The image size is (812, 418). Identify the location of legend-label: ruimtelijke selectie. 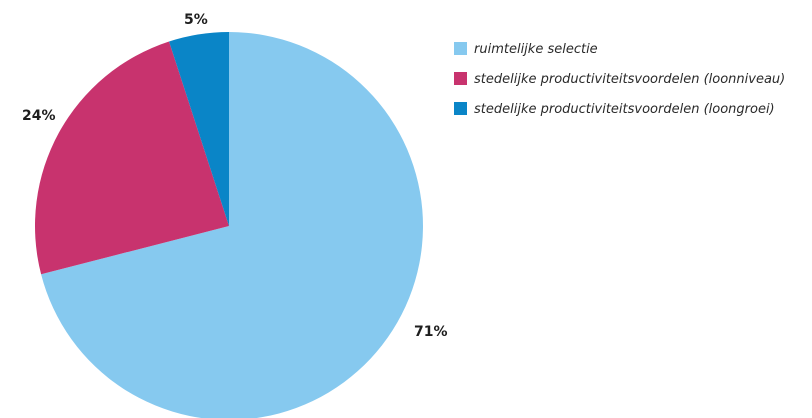
(536, 49).